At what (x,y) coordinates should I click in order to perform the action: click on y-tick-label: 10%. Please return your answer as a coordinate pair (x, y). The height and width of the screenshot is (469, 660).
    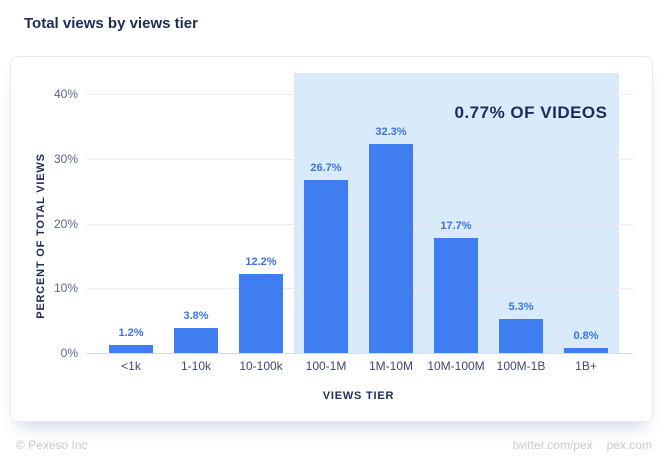
    Looking at the image, I should click on (65, 288).